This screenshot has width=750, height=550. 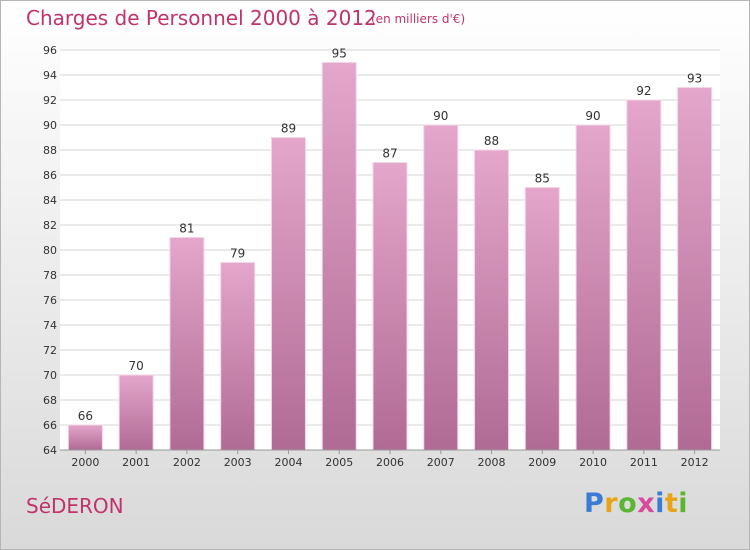 I want to click on bar-2005, so click(x=339, y=256).